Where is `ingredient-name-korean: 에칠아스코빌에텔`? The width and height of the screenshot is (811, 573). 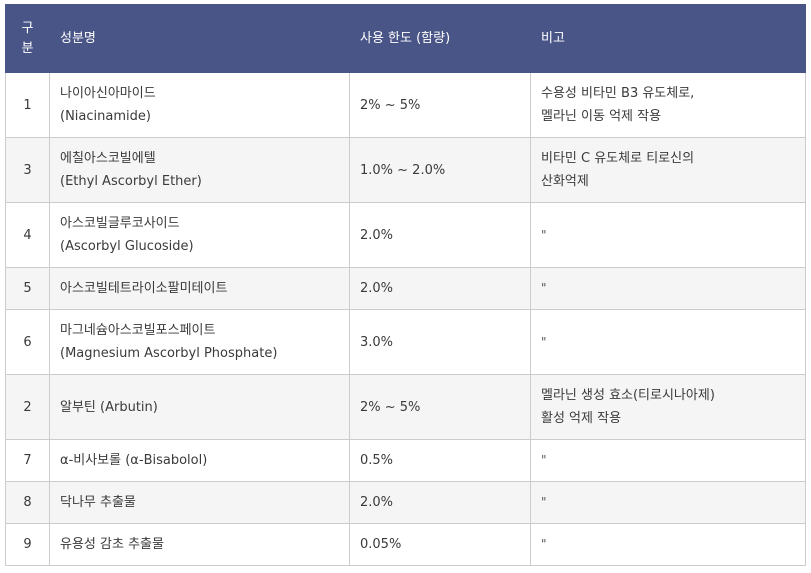 ingredient-name-korean: 에칠아스코빌에텔 is located at coordinates (108, 158).